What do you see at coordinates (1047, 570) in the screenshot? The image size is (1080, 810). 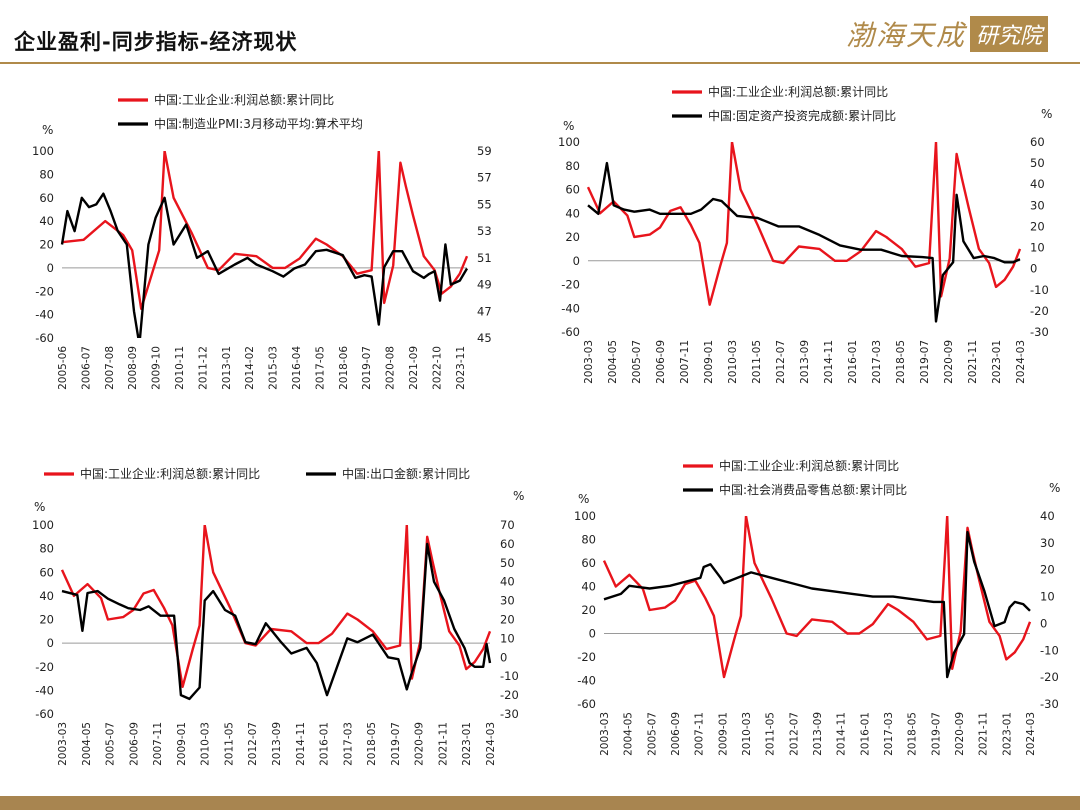 I see `right-tick-label: 20` at bounding box center [1047, 570].